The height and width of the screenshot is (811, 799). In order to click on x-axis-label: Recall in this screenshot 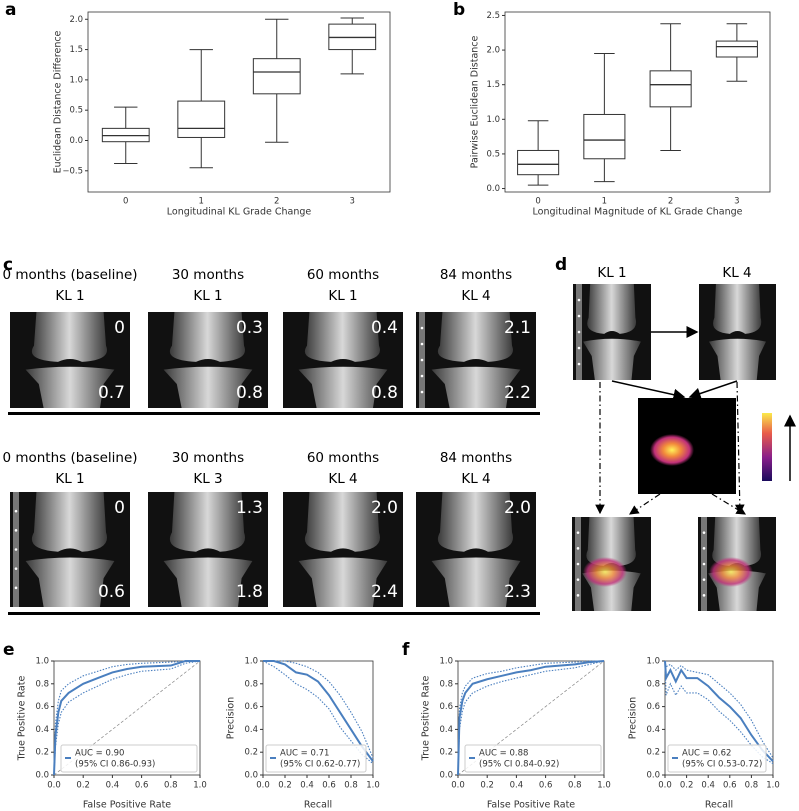, I will do `click(318, 805)`.